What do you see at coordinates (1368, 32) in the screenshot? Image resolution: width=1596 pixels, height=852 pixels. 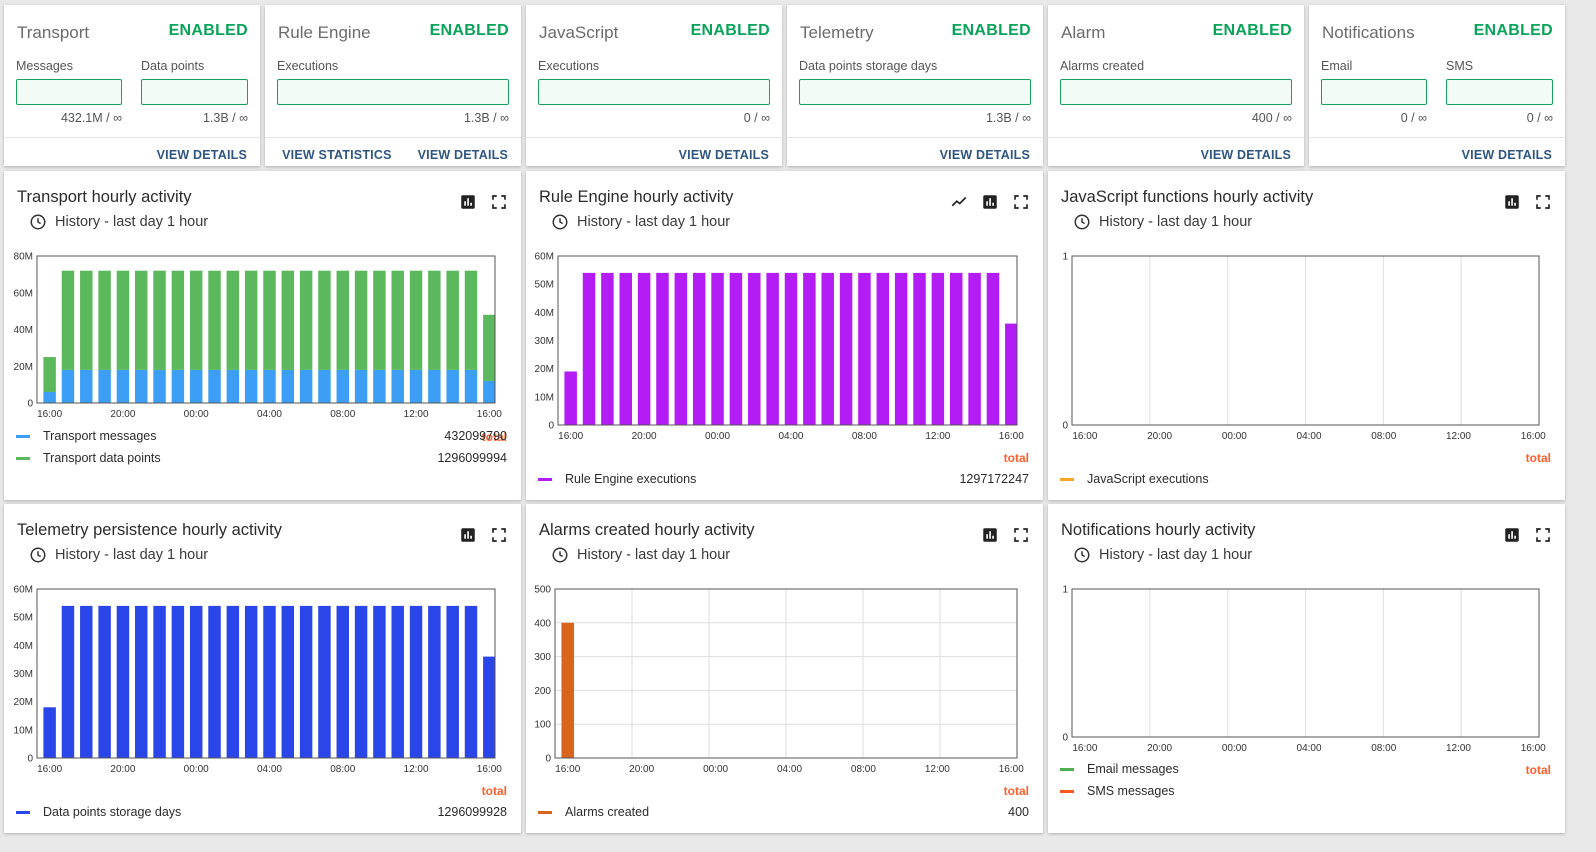 I see `card-title: Notifications` at bounding box center [1368, 32].